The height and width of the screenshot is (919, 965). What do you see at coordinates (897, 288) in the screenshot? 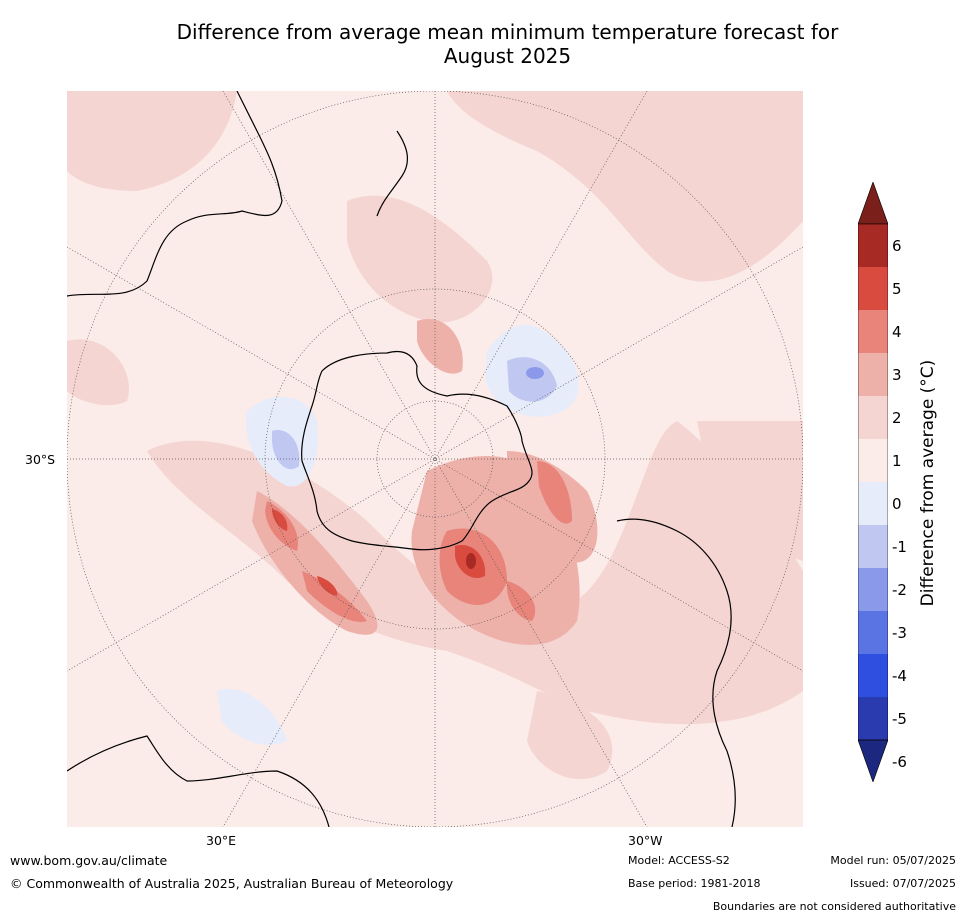
I see `colorbar-tick-label: 5` at bounding box center [897, 288].